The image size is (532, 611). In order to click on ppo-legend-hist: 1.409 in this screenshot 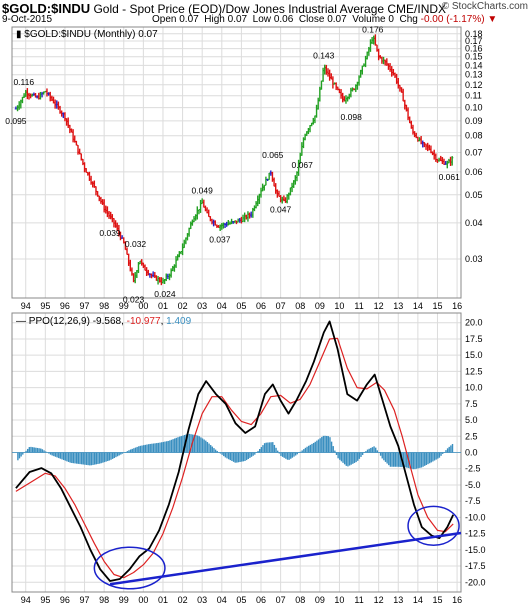, I will do `click(178, 321)`.